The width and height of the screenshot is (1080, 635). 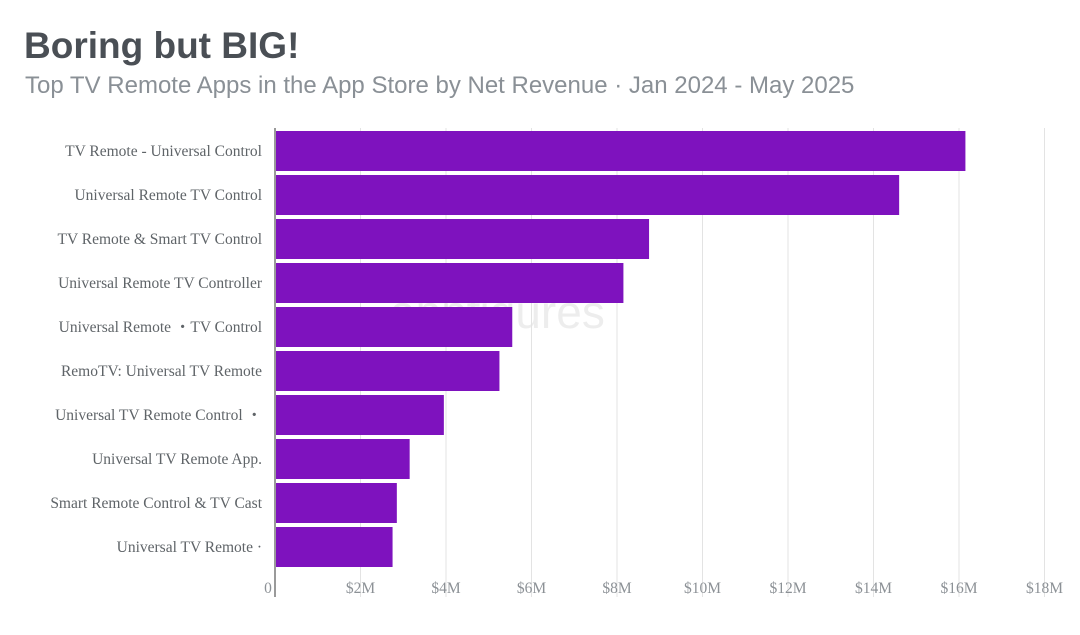 What do you see at coordinates (160, 283) in the screenshot?
I see `category-label: Universal Remote TV Controller` at bounding box center [160, 283].